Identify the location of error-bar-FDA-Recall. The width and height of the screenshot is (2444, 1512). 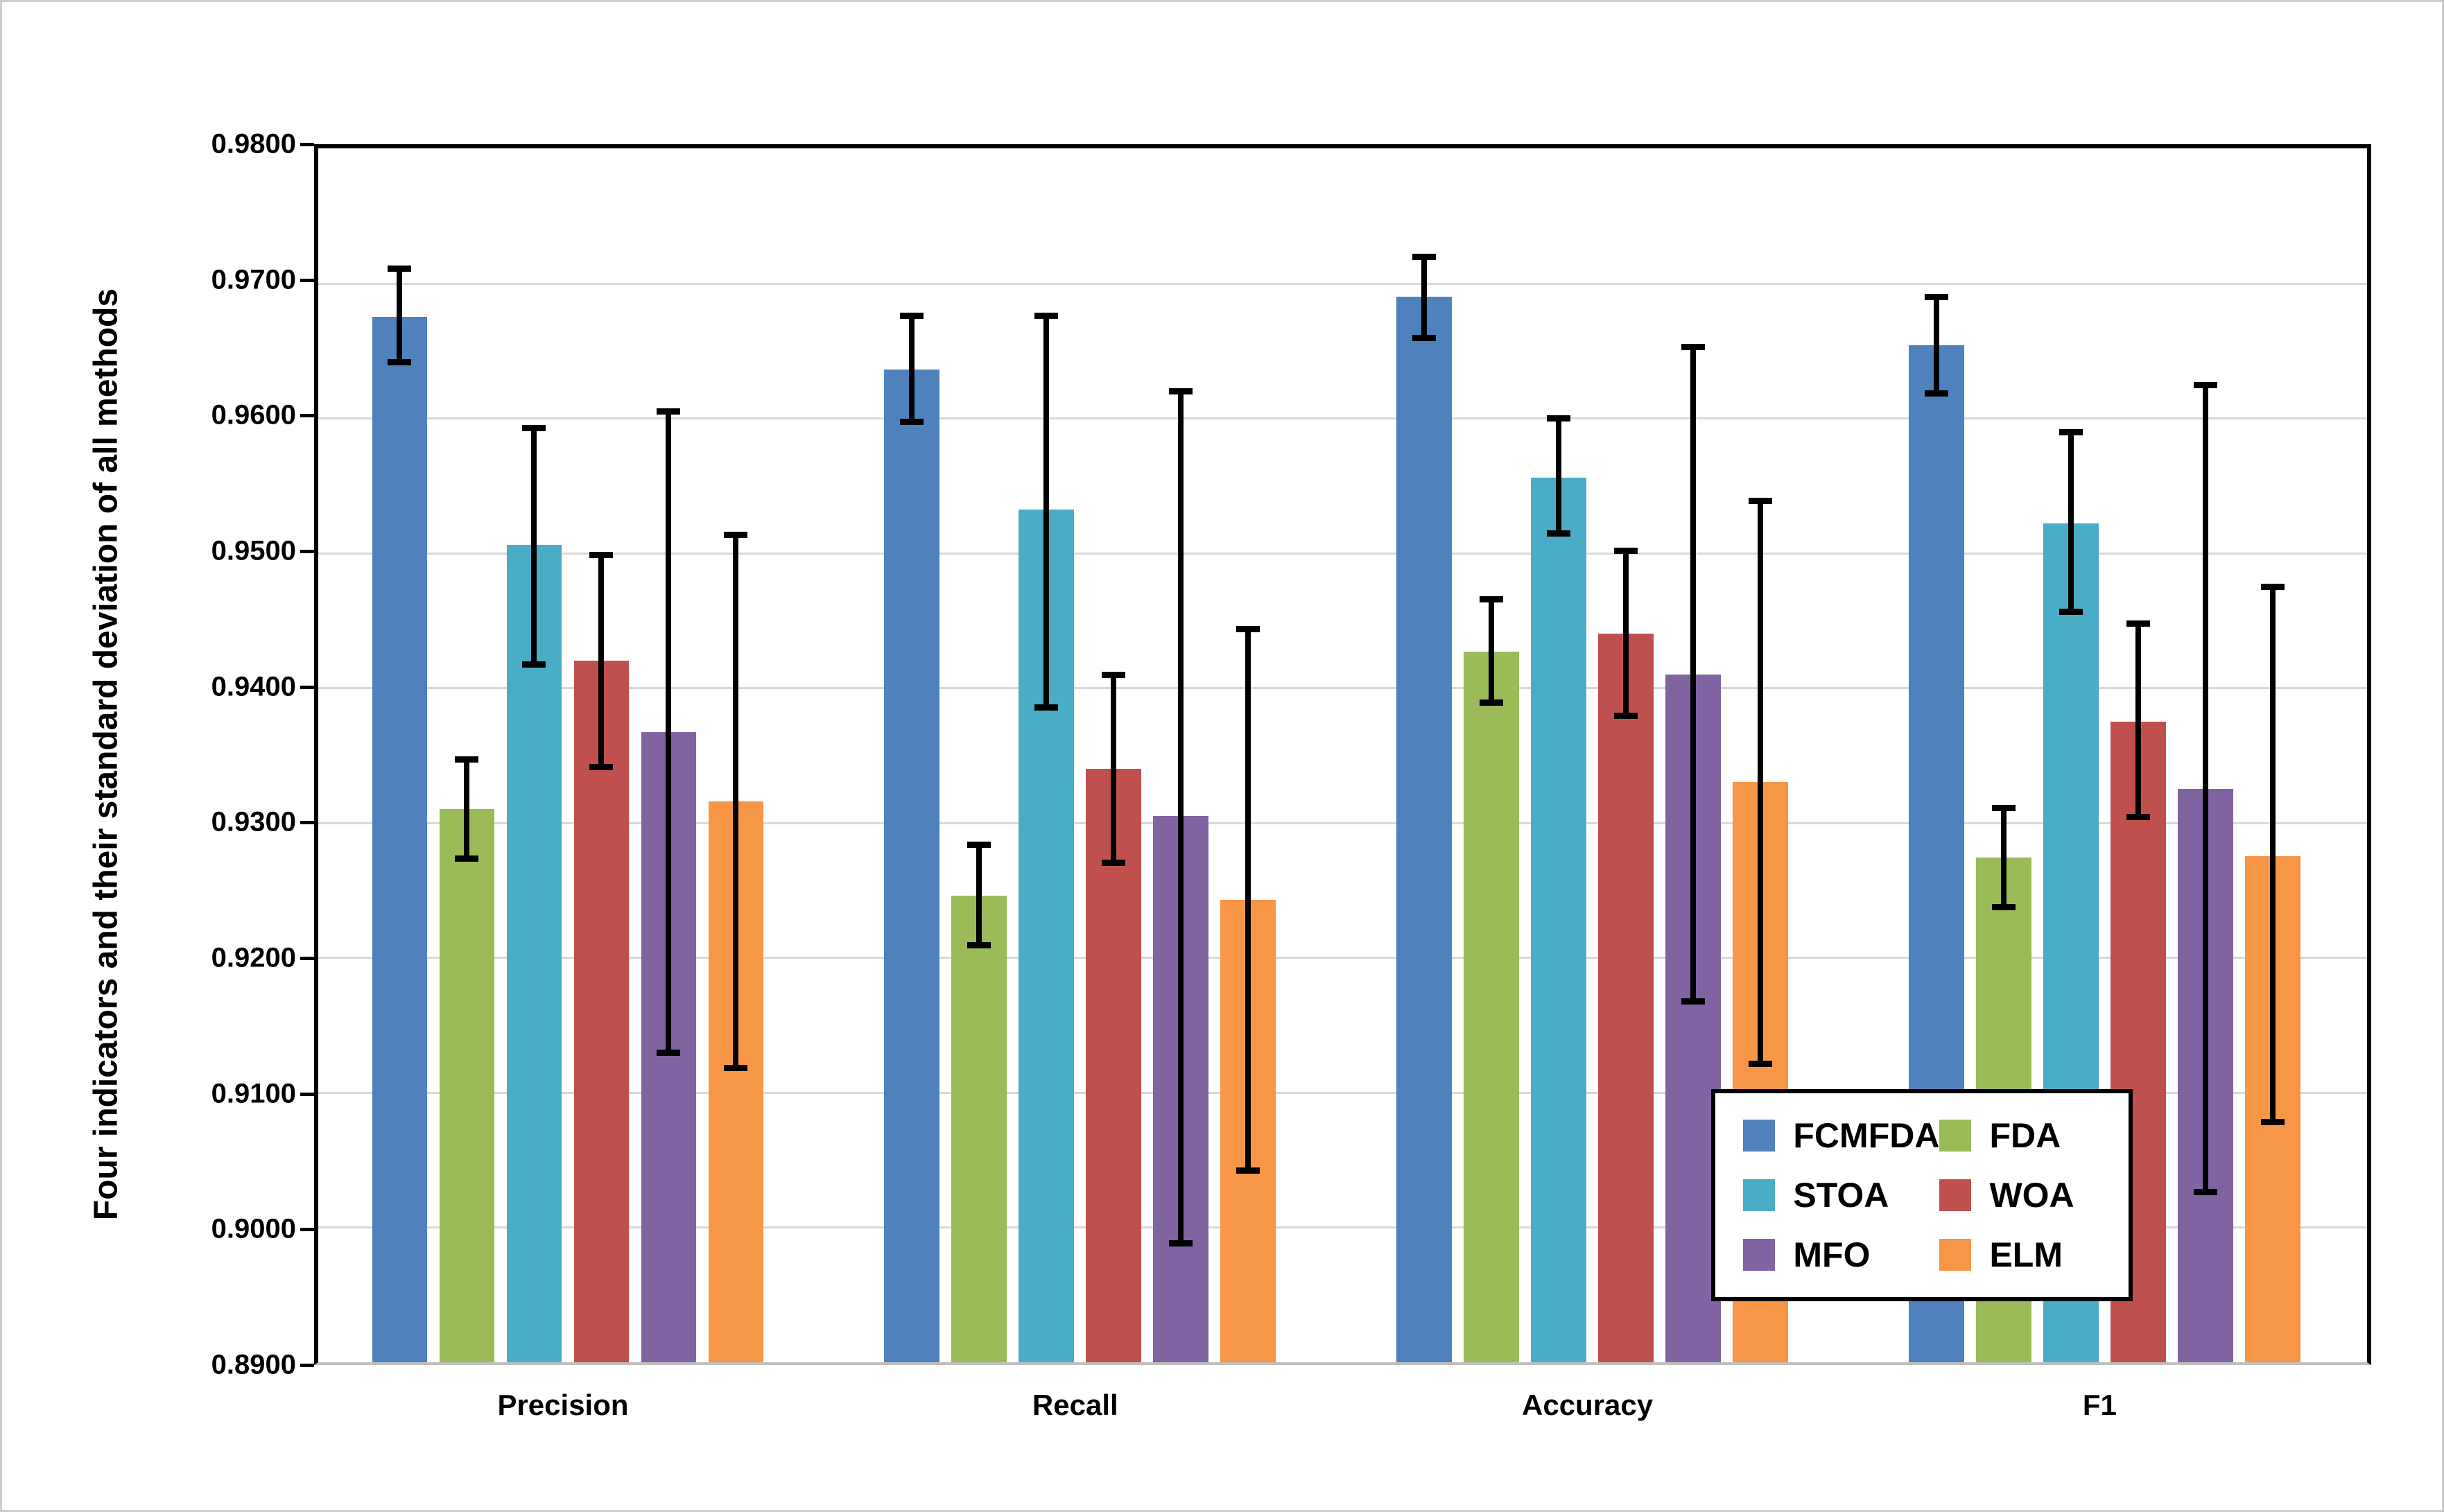
(979, 895).